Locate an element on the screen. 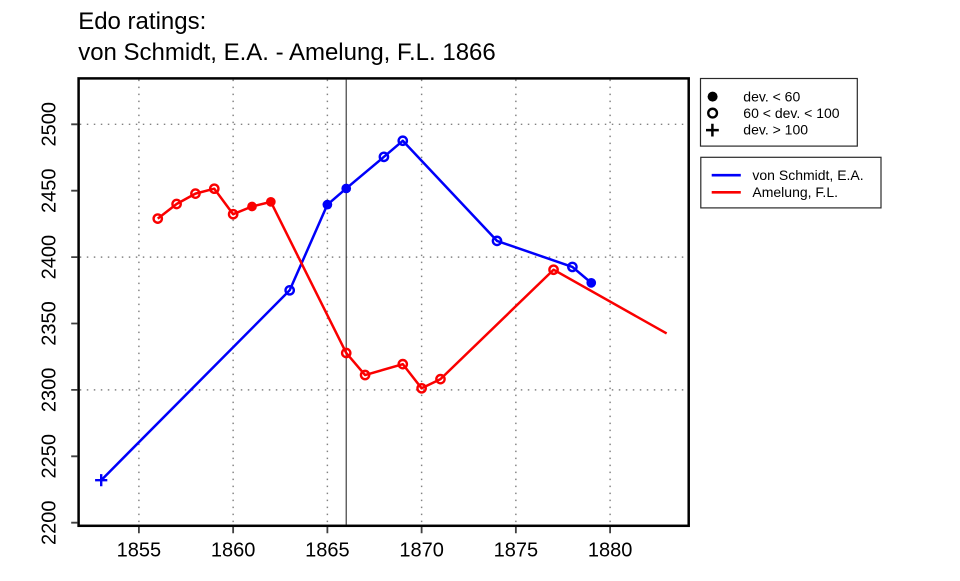 The width and height of the screenshot is (960, 581). svg-text: 1875 is located at coordinates (516, 550).